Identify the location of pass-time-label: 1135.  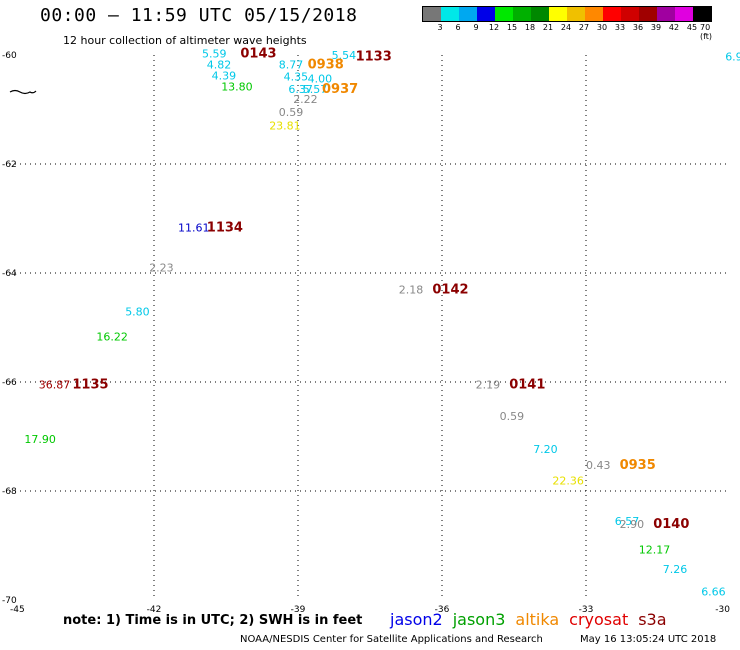
(90, 385).